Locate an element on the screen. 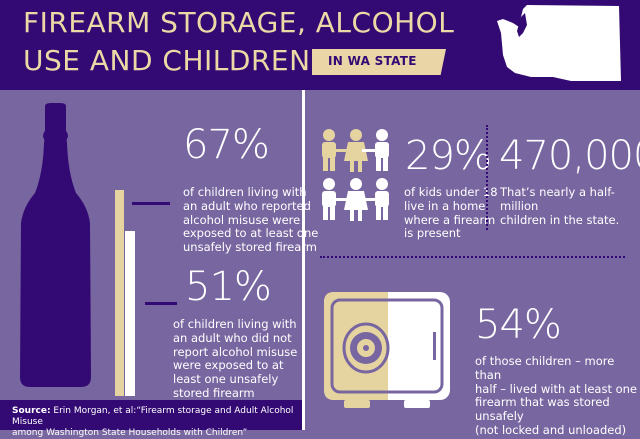 The width and height of the screenshot is (640, 439). children-icon is located at coordinates (355, 175).